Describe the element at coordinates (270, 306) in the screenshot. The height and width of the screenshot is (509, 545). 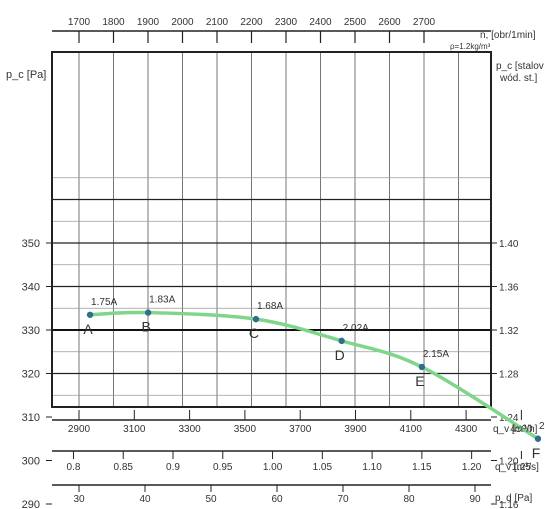
I see `current-label: 1.68A` at that location.